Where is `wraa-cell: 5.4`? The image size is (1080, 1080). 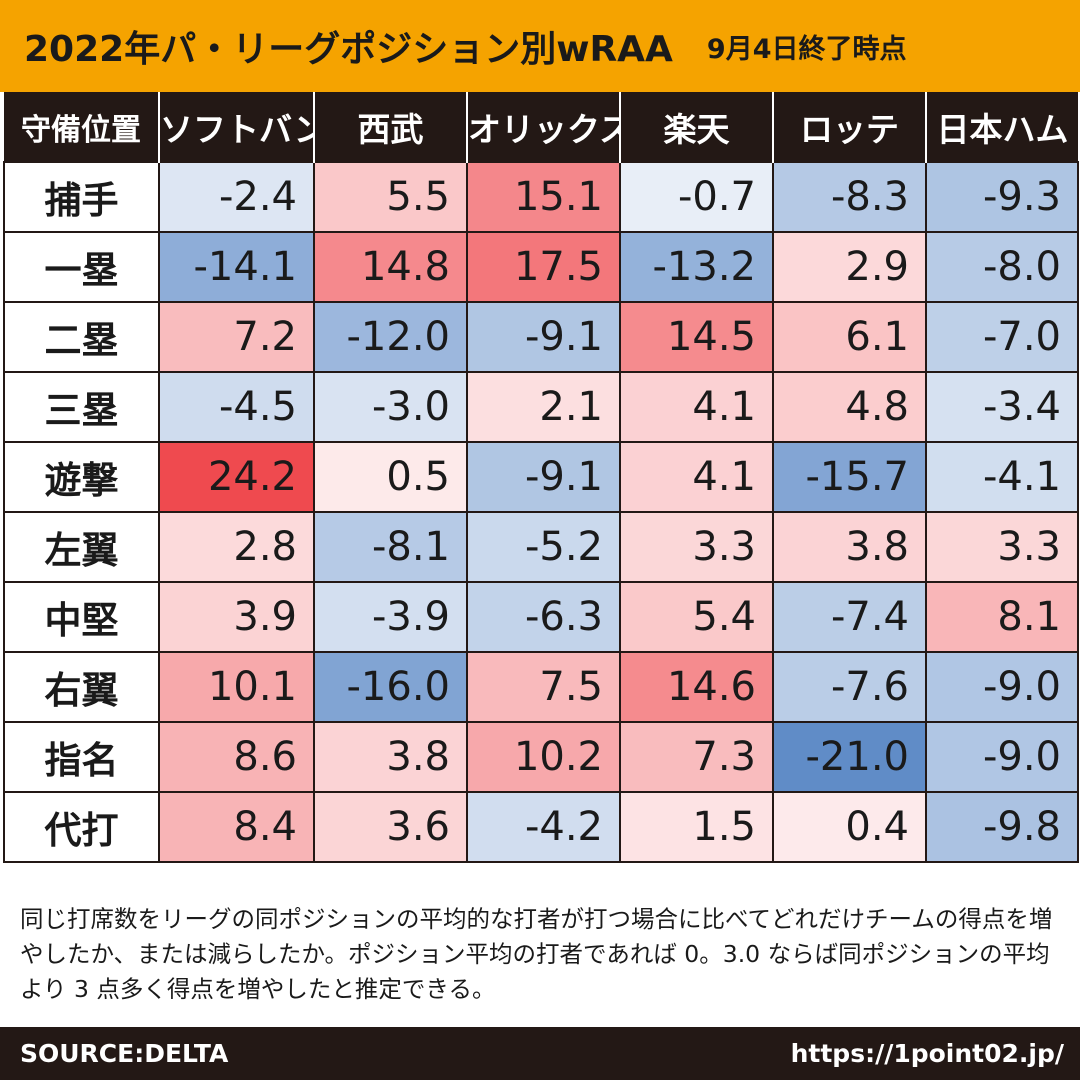 wraa-cell: 5.4 is located at coordinates (696, 617).